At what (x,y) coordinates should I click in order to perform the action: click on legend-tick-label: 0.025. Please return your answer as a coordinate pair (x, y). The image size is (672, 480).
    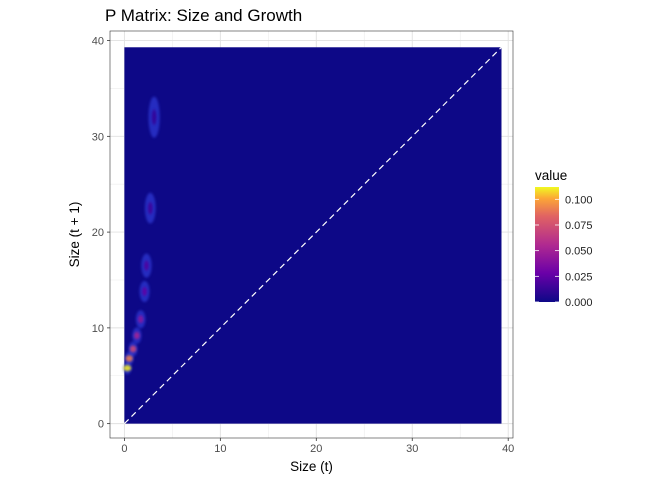
    Looking at the image, I should click on (579, 277).